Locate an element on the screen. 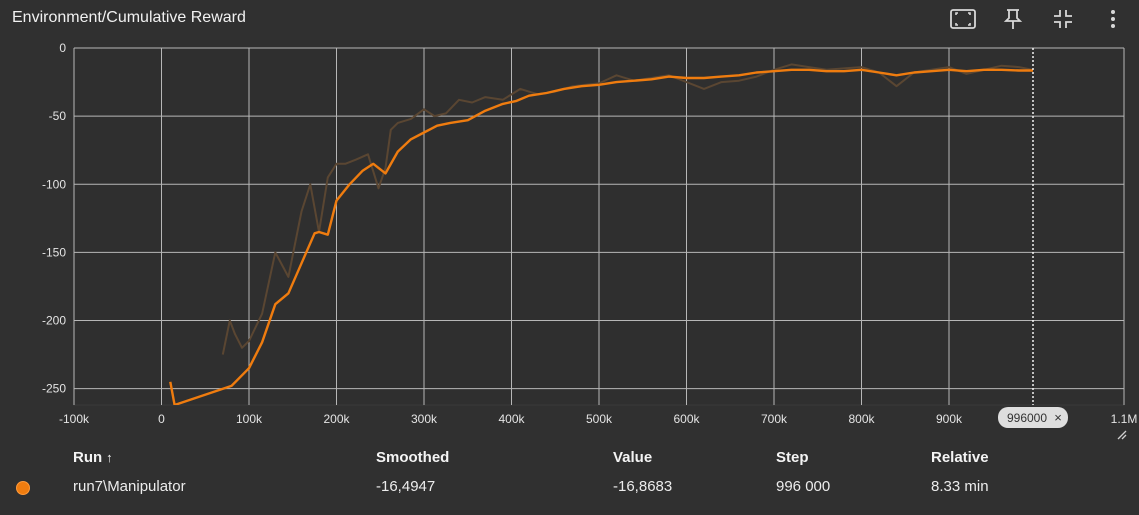 Image resolution: width=1139 pixels, height=515 pixels. cursor-chip is located at coordinates (1033, 417).